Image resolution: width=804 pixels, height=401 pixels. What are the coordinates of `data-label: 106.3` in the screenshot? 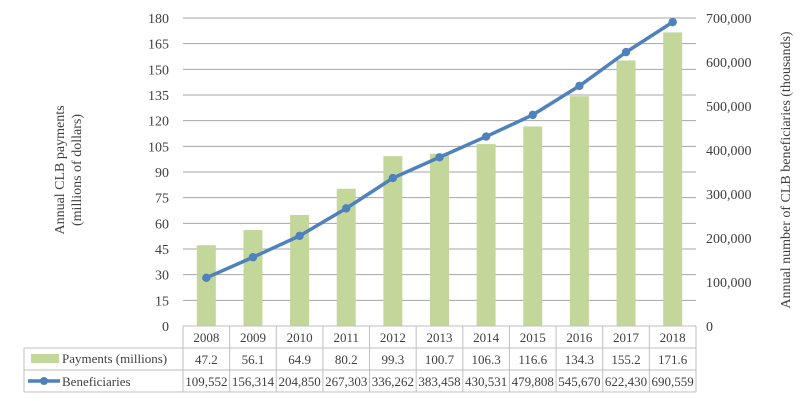 It's located at (486, 359).